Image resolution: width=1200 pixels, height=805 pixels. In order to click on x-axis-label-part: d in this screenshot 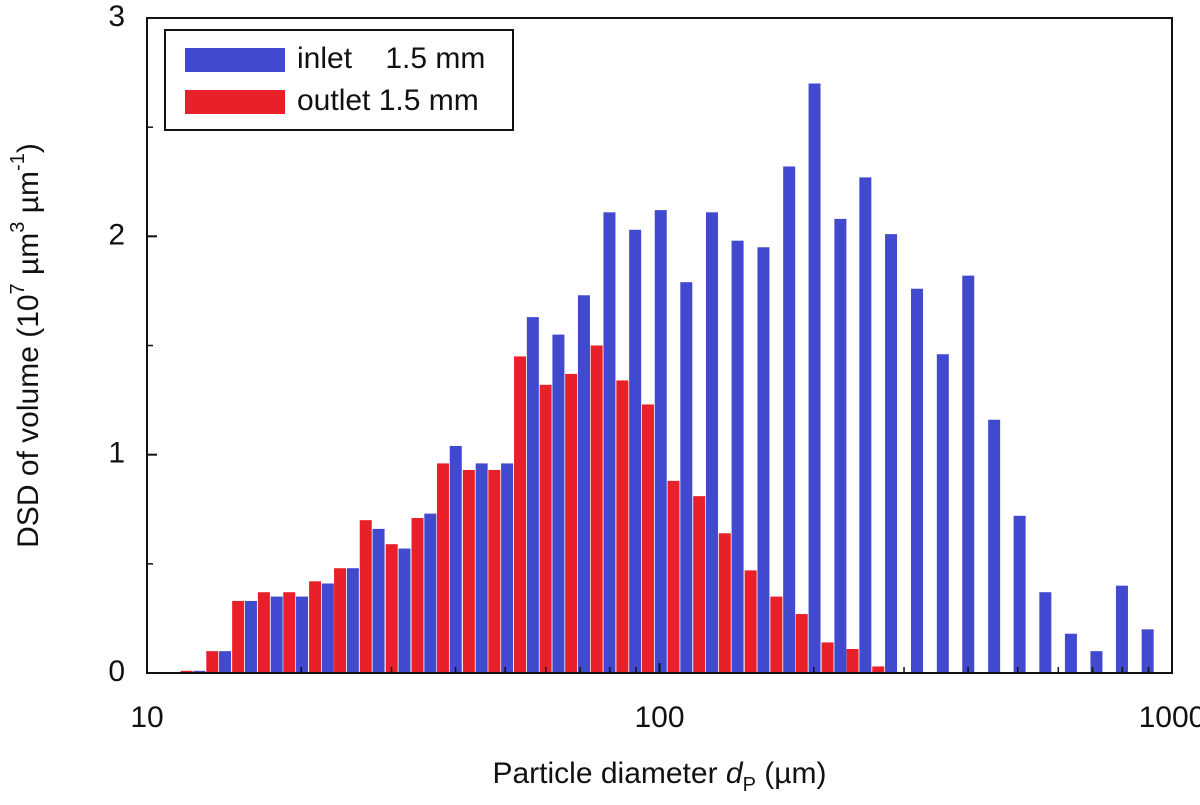, I will do `click(735, 773)`.